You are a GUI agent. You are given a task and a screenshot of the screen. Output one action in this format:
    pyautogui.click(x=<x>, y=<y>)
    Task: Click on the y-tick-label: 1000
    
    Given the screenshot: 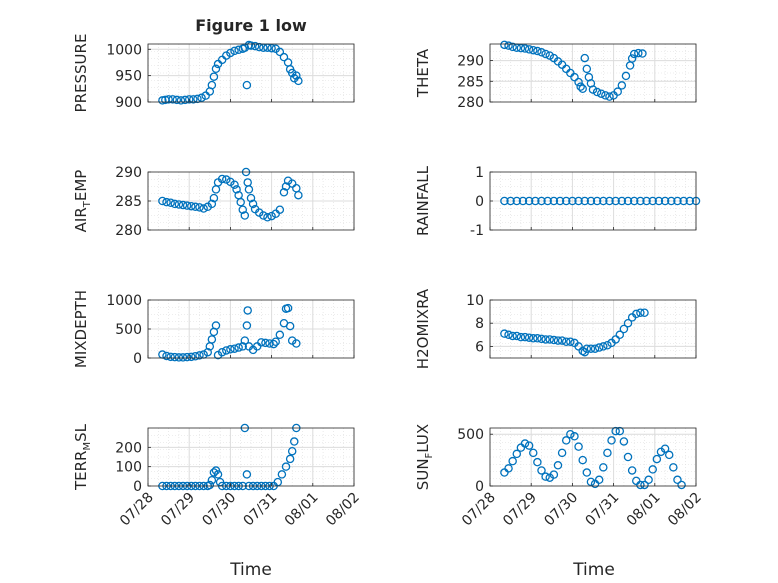 What is the action you would take?
    pyautogui.click(x=124, y=301)
    